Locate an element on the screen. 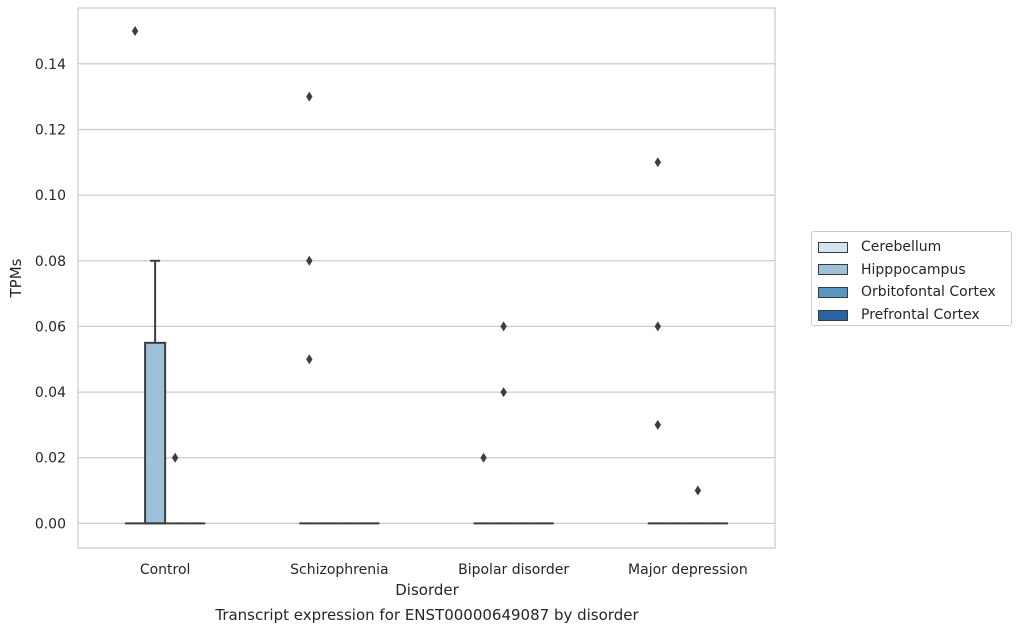 The width and height of the screenshot is (1023, 634). x-tick-label: Bipolar disorder is located at coordinates (513, 570).